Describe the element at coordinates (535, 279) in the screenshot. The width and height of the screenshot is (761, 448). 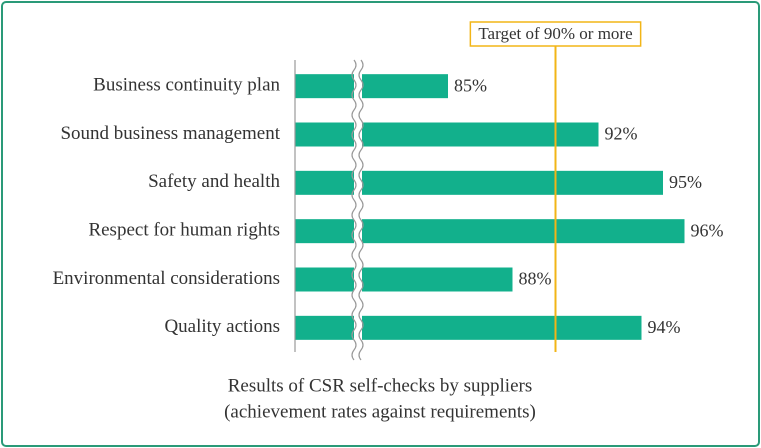
I see `value-label: 88%` at that location.